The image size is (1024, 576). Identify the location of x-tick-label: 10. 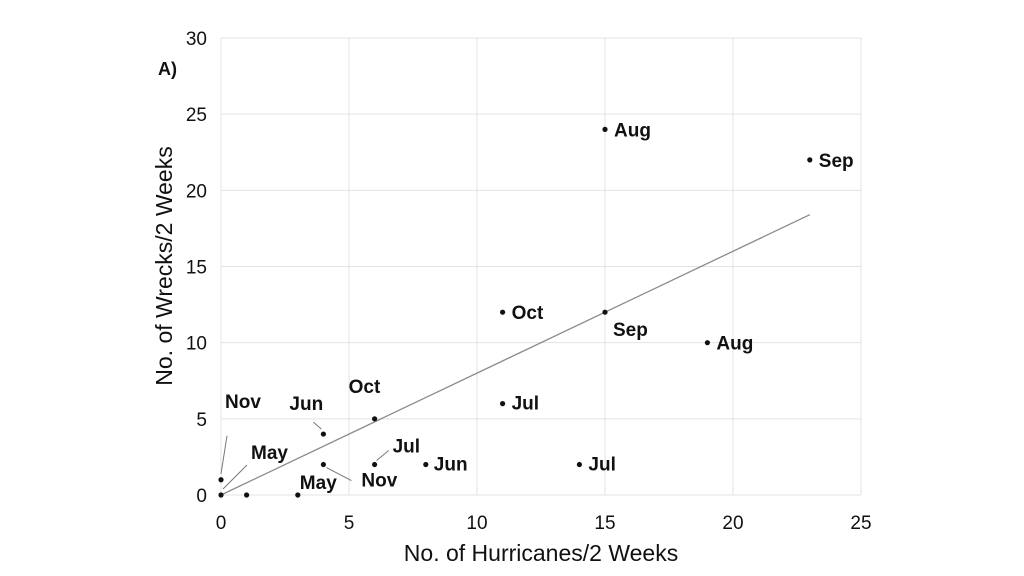
(476, 523).